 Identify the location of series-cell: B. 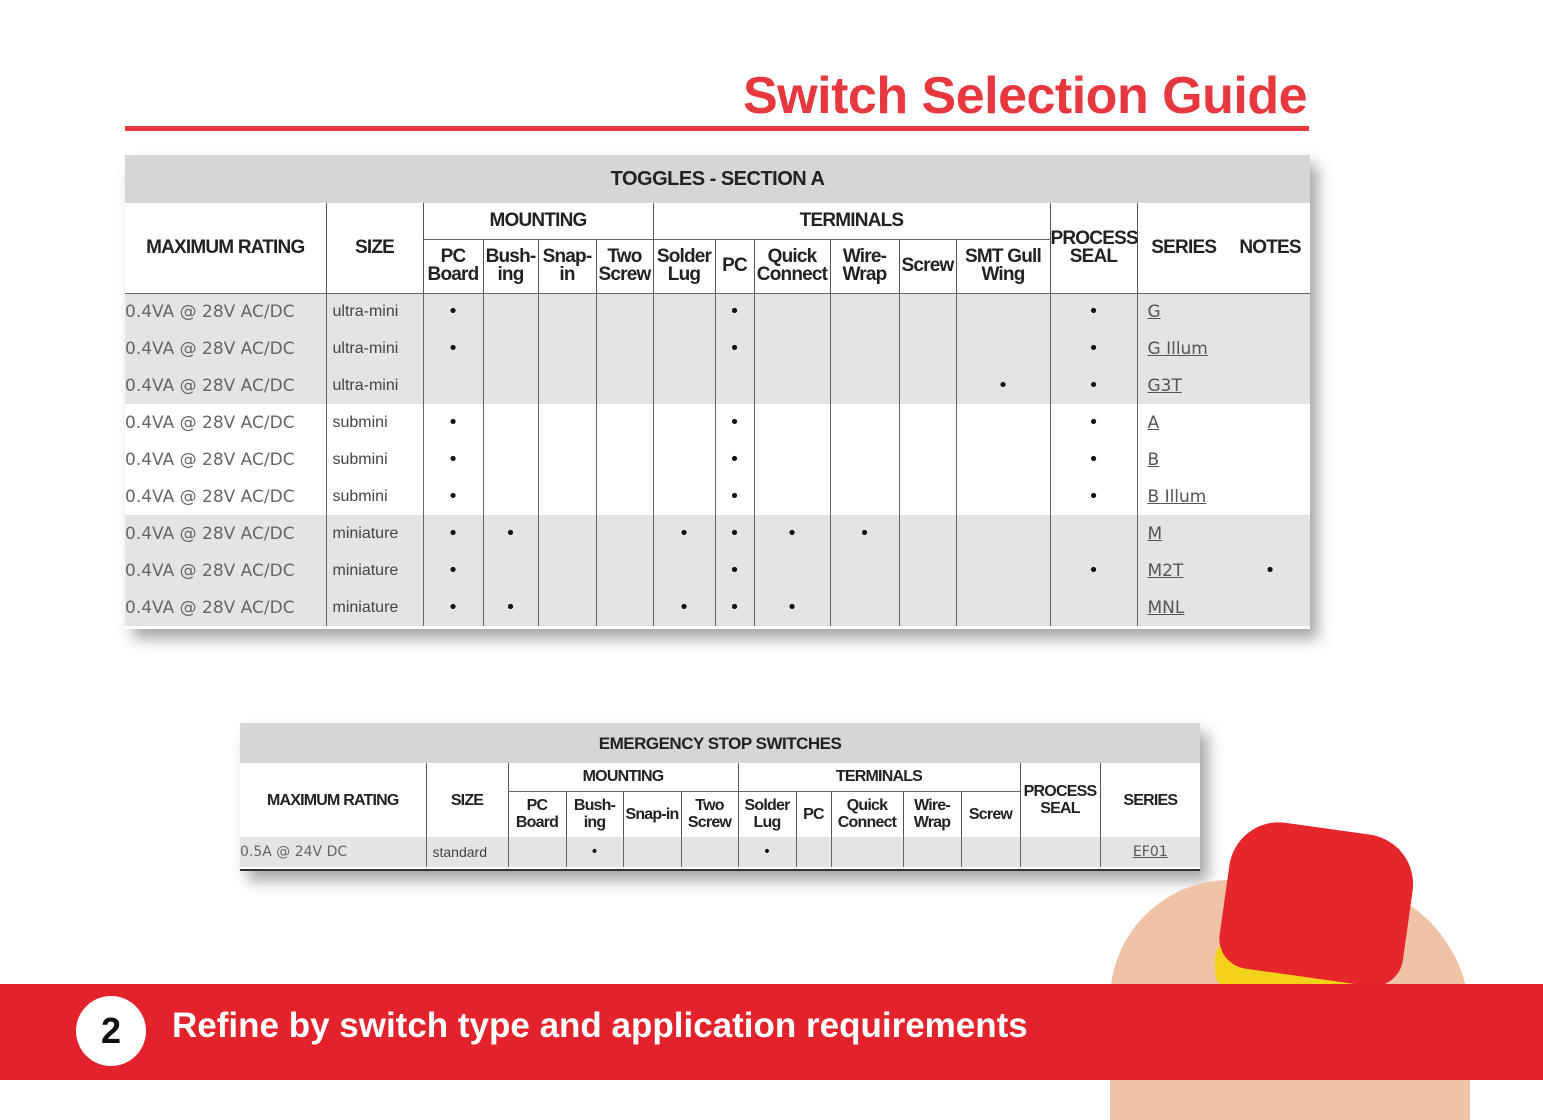
(1183, 459).